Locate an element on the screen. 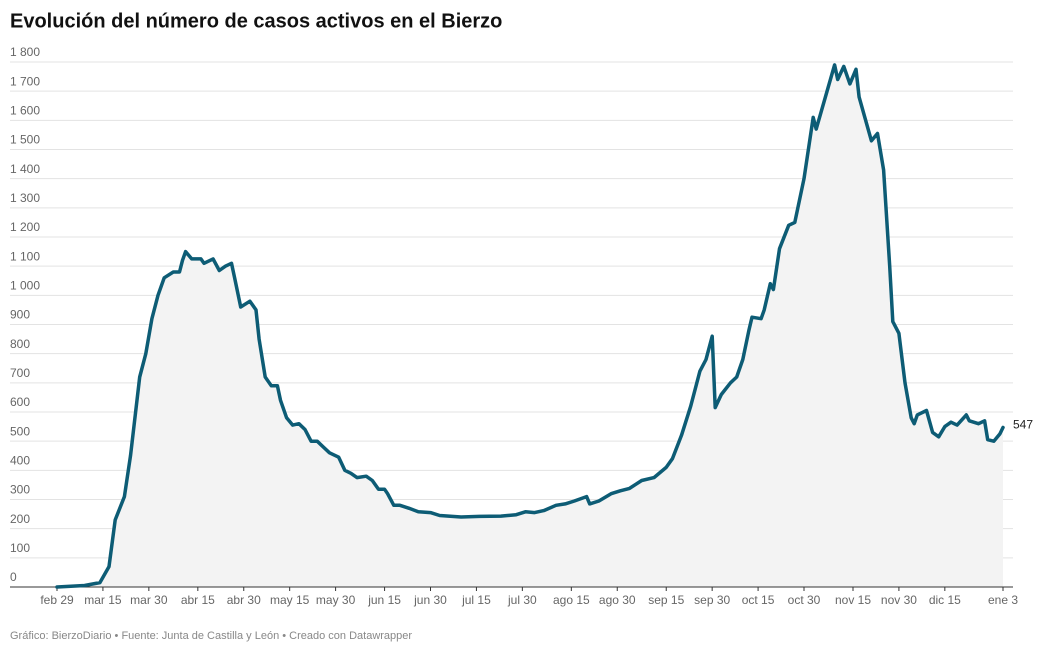  y-tick-label: 600 is located at coordinates (20, 402).